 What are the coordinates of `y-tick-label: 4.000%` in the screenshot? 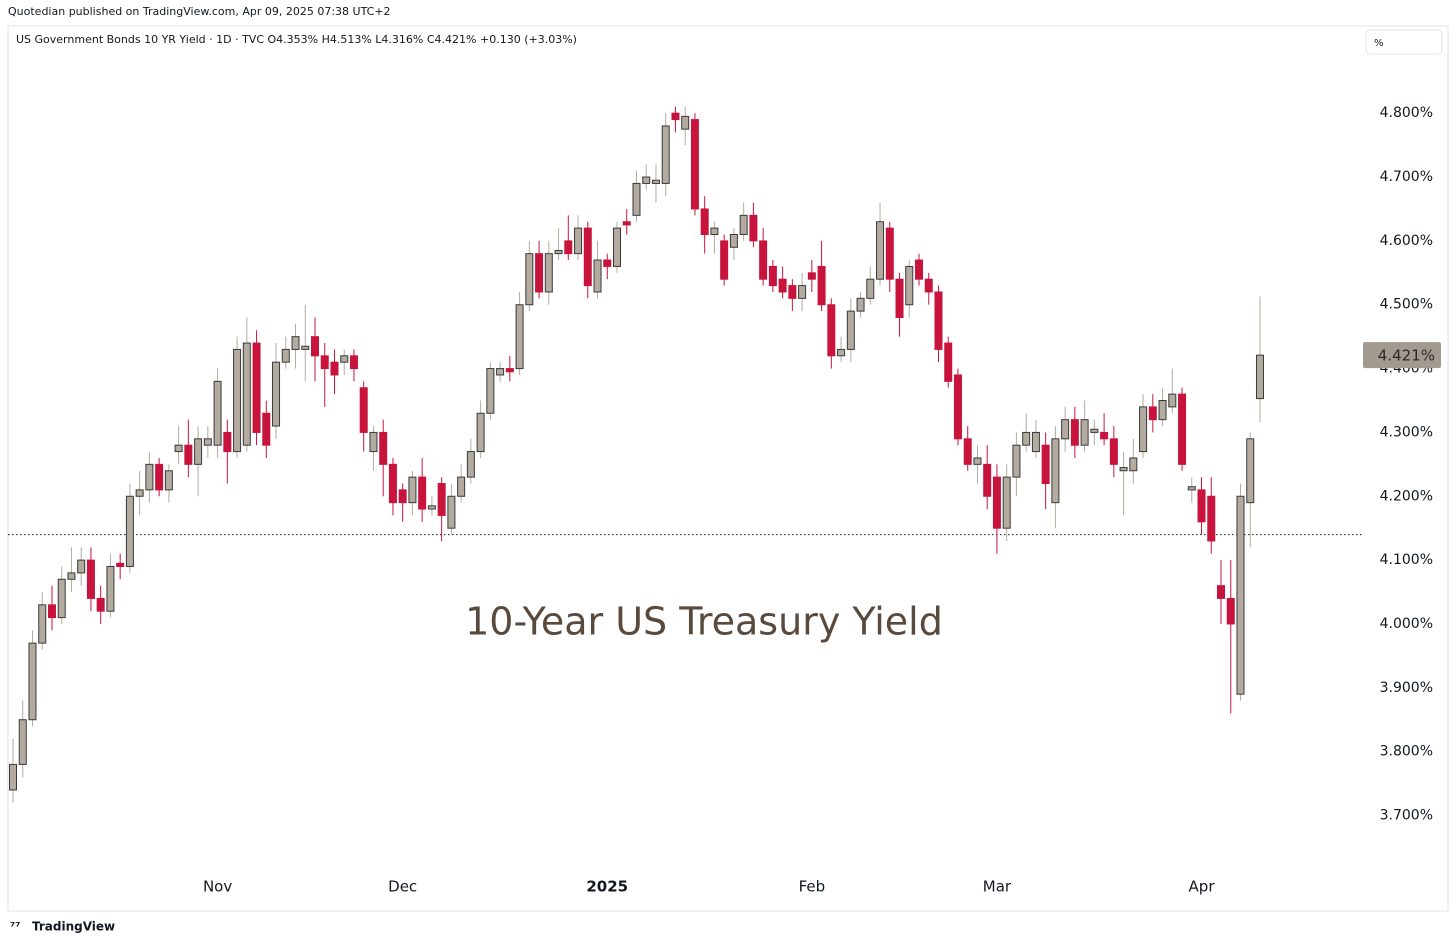 It's located at (1406, 624).